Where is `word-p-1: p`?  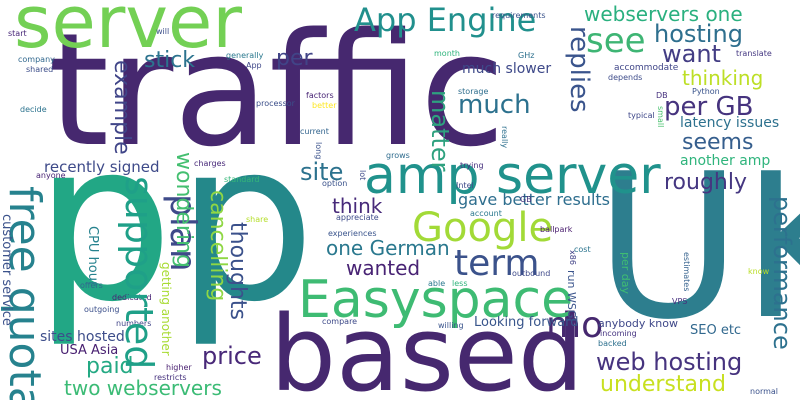
word-p-1: p is located at coordinates (104, 222).